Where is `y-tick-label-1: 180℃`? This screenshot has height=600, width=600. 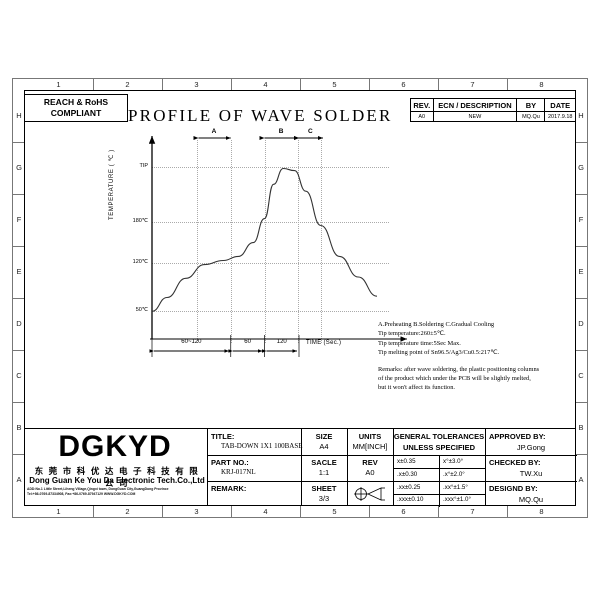
y-tick-label-1: 180℃ is located at coordinates (140, 221).